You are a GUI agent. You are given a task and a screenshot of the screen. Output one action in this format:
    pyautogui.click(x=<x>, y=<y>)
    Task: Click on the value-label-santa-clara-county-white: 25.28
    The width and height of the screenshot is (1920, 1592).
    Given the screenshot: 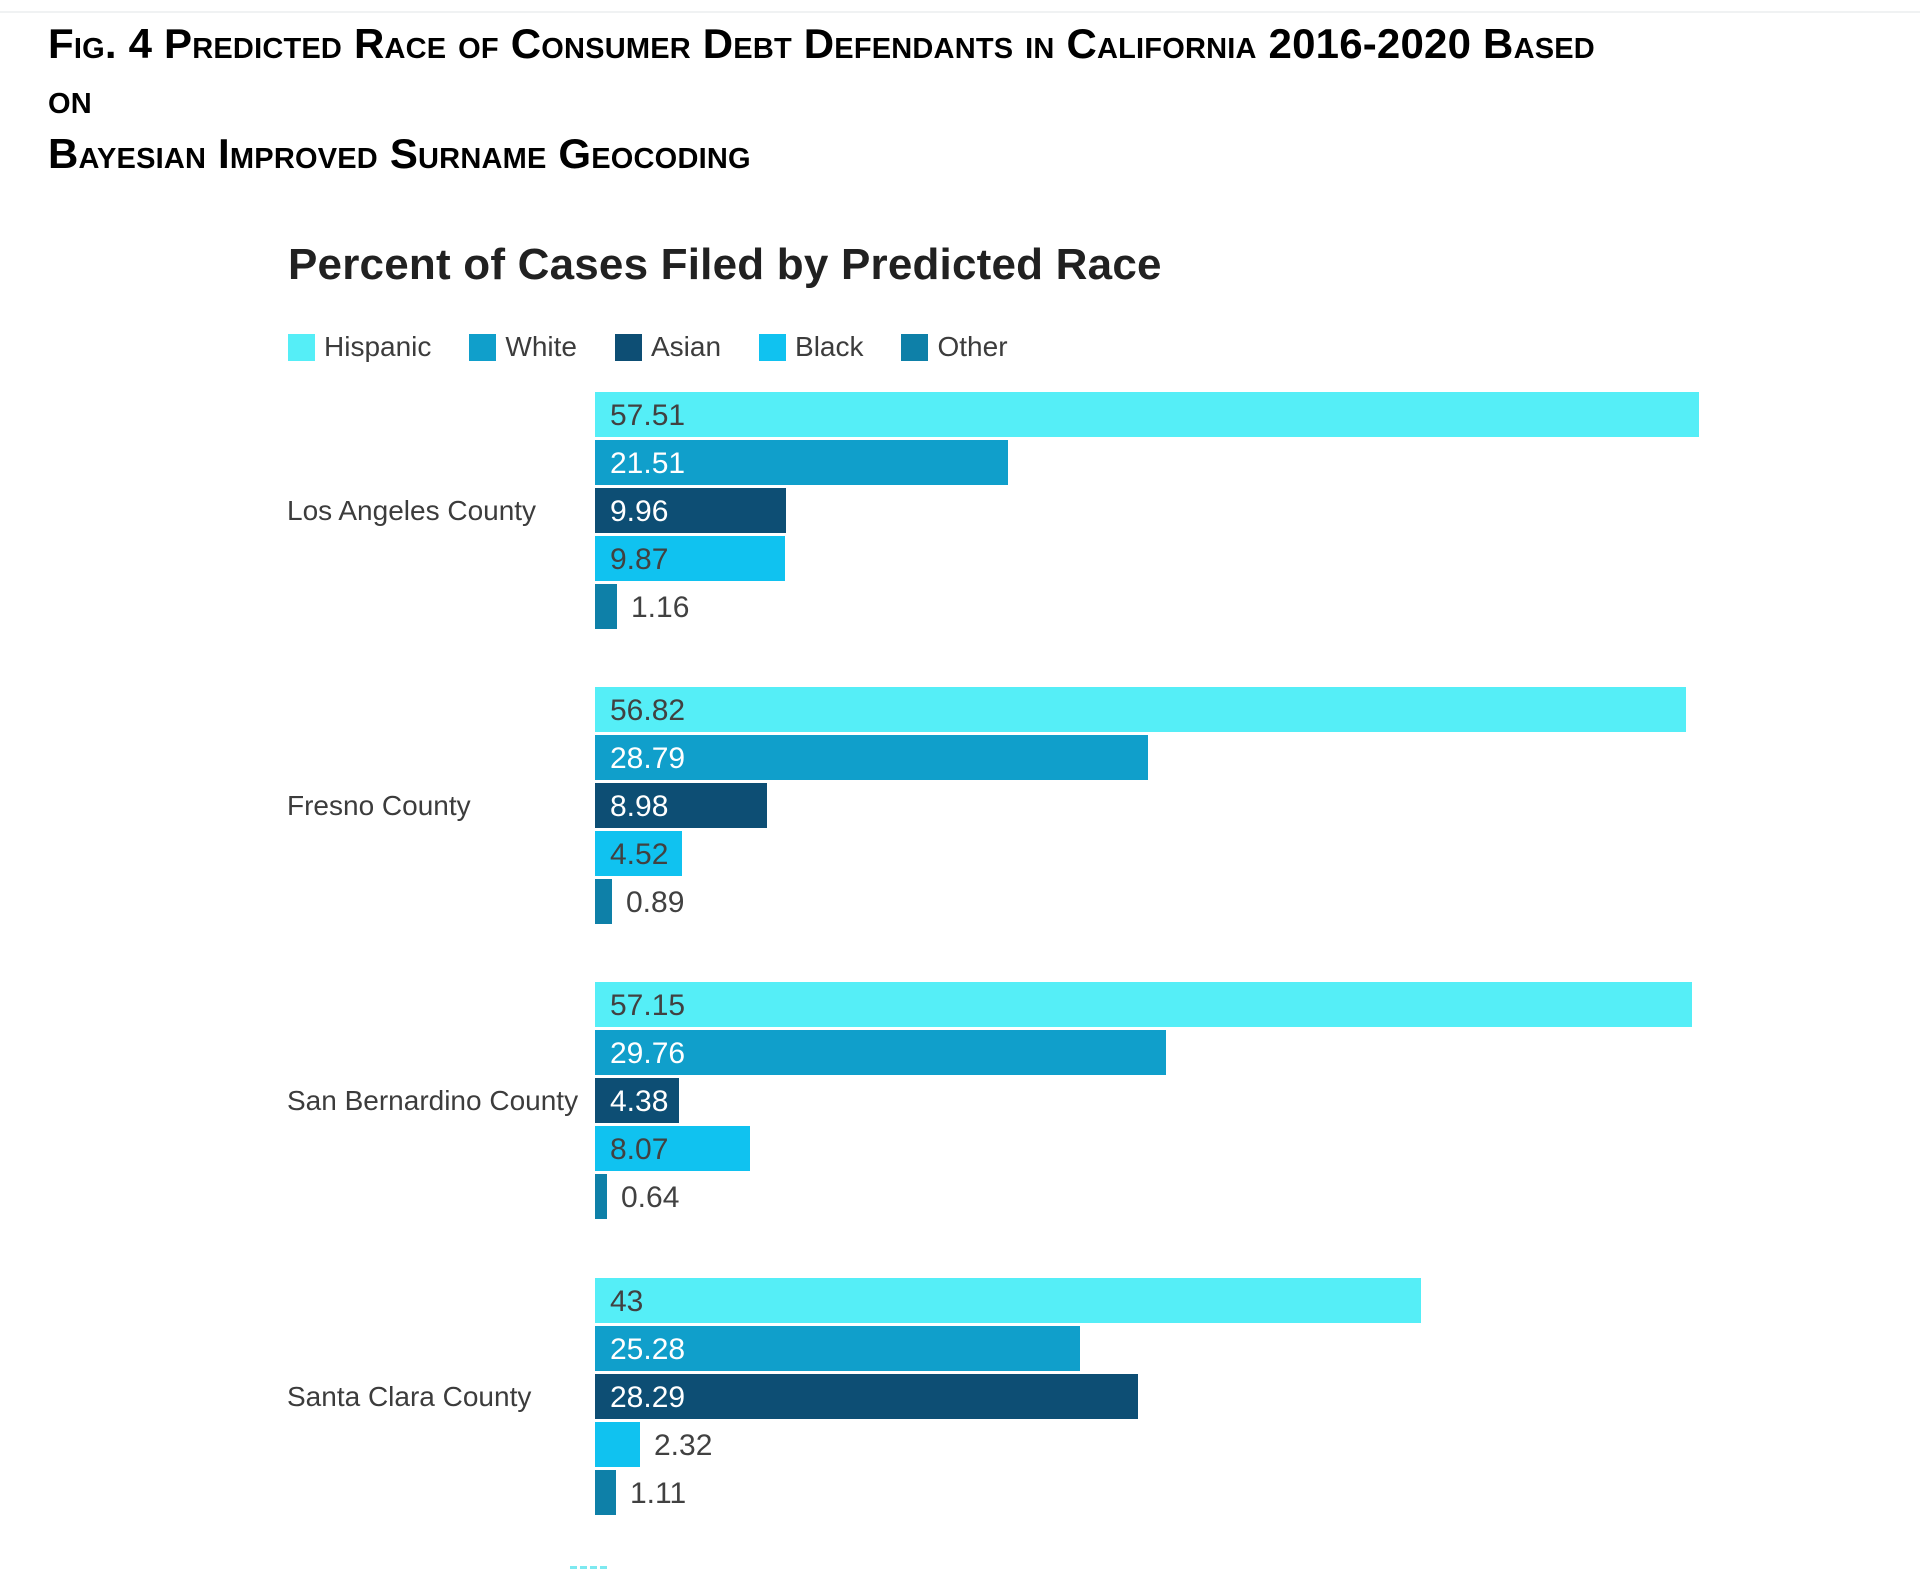 What is the action you would take?
    pyautogui.click(x=648, y=1349)
    